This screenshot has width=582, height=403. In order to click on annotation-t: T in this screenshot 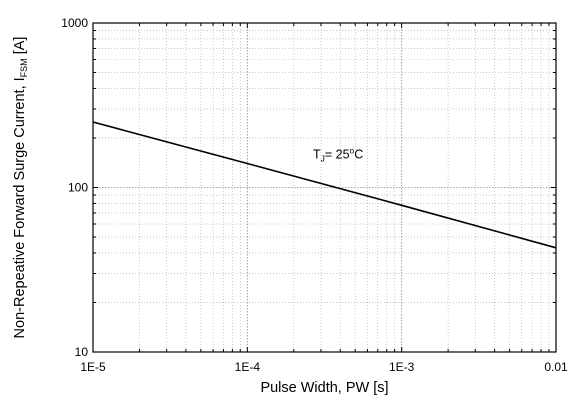, I will do `click(317, 155)`.